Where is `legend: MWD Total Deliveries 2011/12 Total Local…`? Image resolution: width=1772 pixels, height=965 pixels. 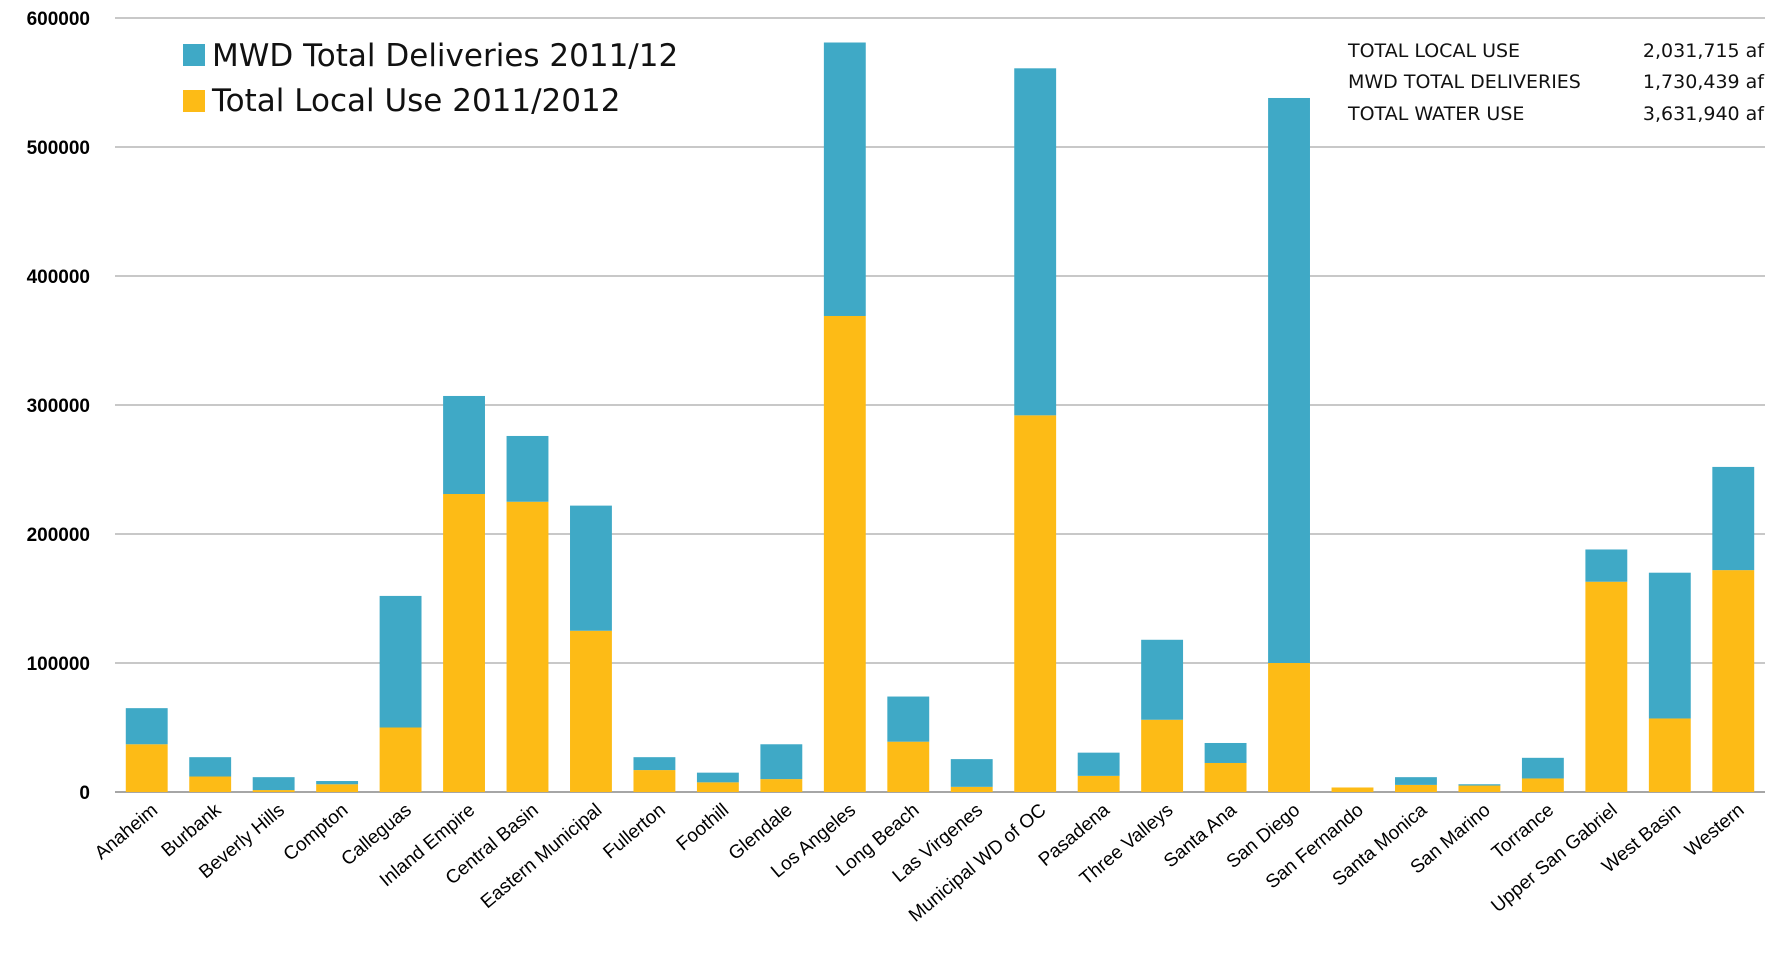
legend: MWD Total Deliveries 2011/12 Total Local… is located at coordinates (430, 78).